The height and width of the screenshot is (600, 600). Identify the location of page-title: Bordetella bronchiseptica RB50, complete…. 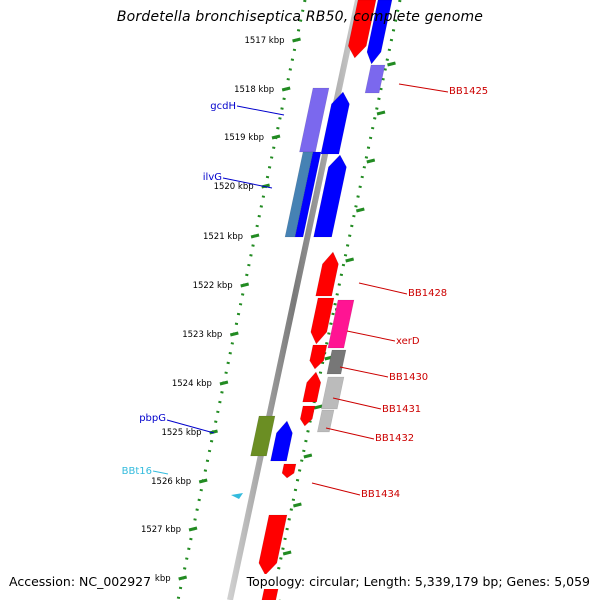
(300, 17).